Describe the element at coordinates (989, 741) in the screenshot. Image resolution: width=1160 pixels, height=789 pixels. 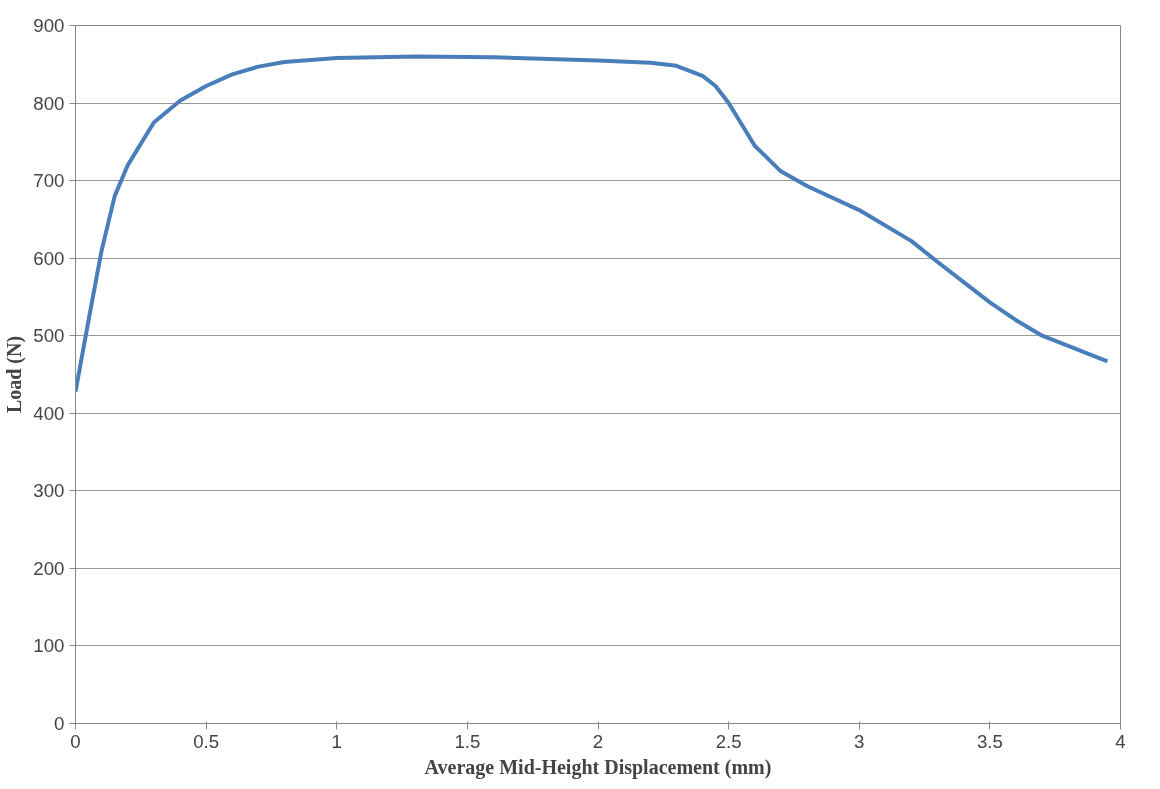
I see `x-tick-label: 3.5` at that location.